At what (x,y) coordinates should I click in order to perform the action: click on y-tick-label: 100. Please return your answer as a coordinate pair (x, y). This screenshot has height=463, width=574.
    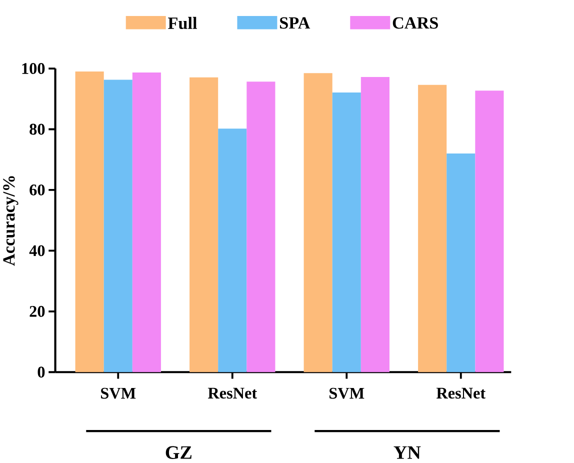
    Looking at the image, I should click on (33, 68).